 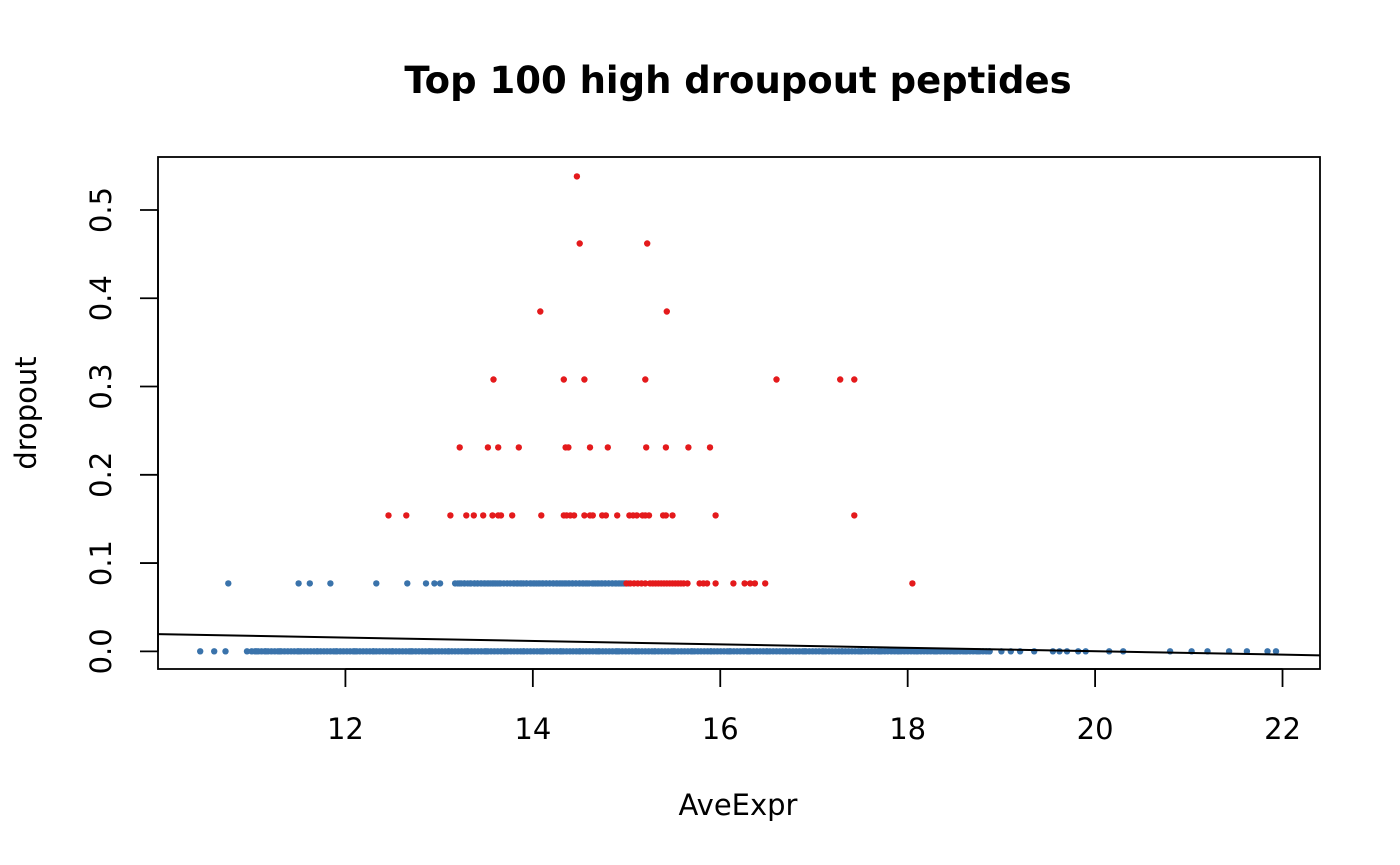 I want to click on y-axis: 0.0 0.1 0.2 0.3 0.4 0.5, so click(x=121, y=430).